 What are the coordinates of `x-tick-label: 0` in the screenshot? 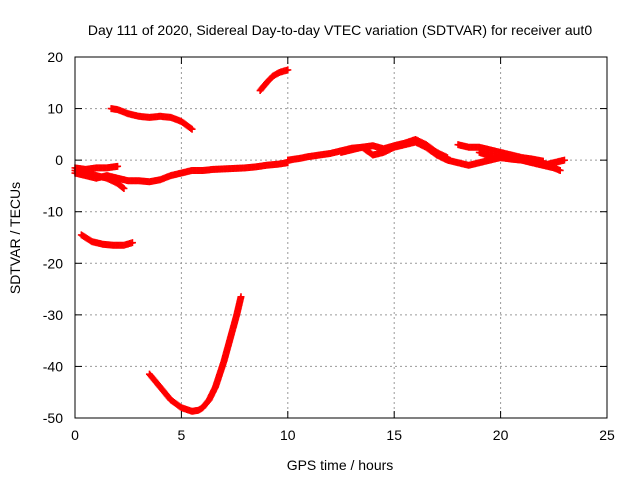 It's located at (75, 435).